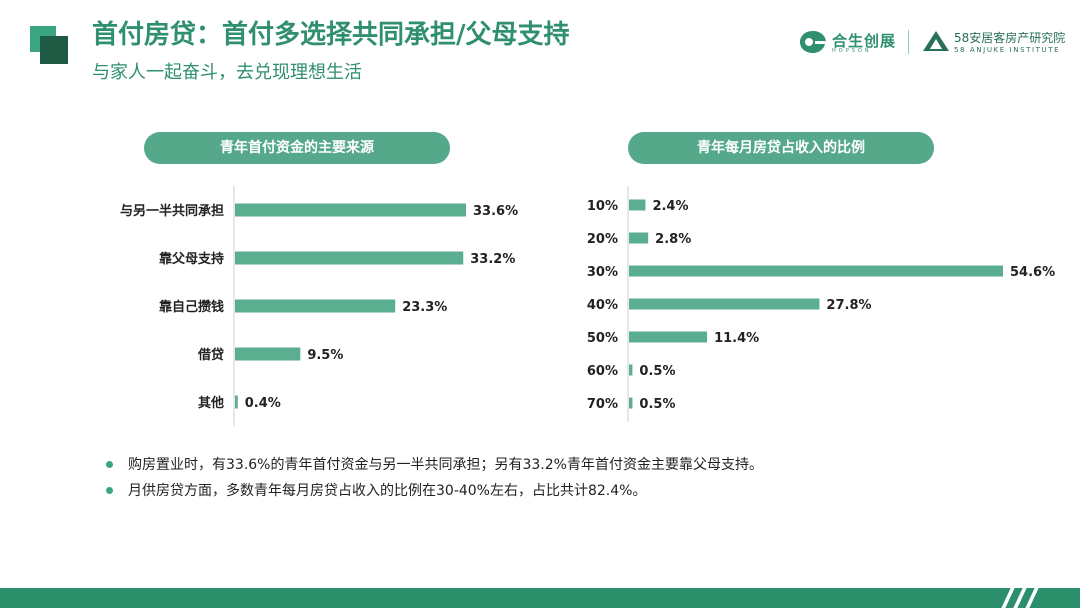  I want to click on left-chart-value-label: 0.4%, so click(263, 403).